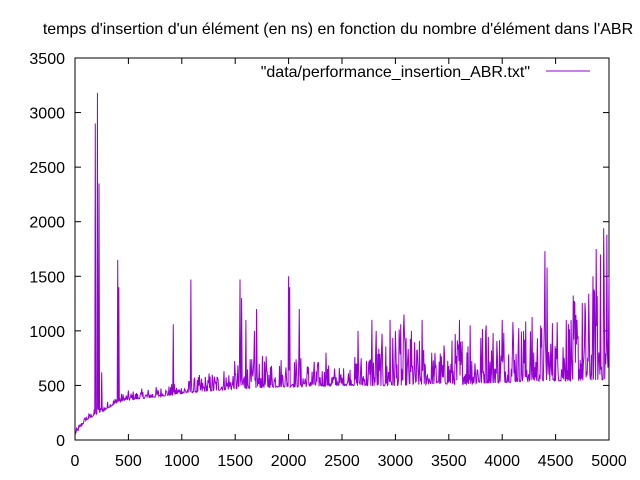 The width and height of the screenshot is (640, 480). What do you see at coordinates (556, 461) in the screenshot?
I see `x-tick-label: 4500` at bounding box center [556, 461].